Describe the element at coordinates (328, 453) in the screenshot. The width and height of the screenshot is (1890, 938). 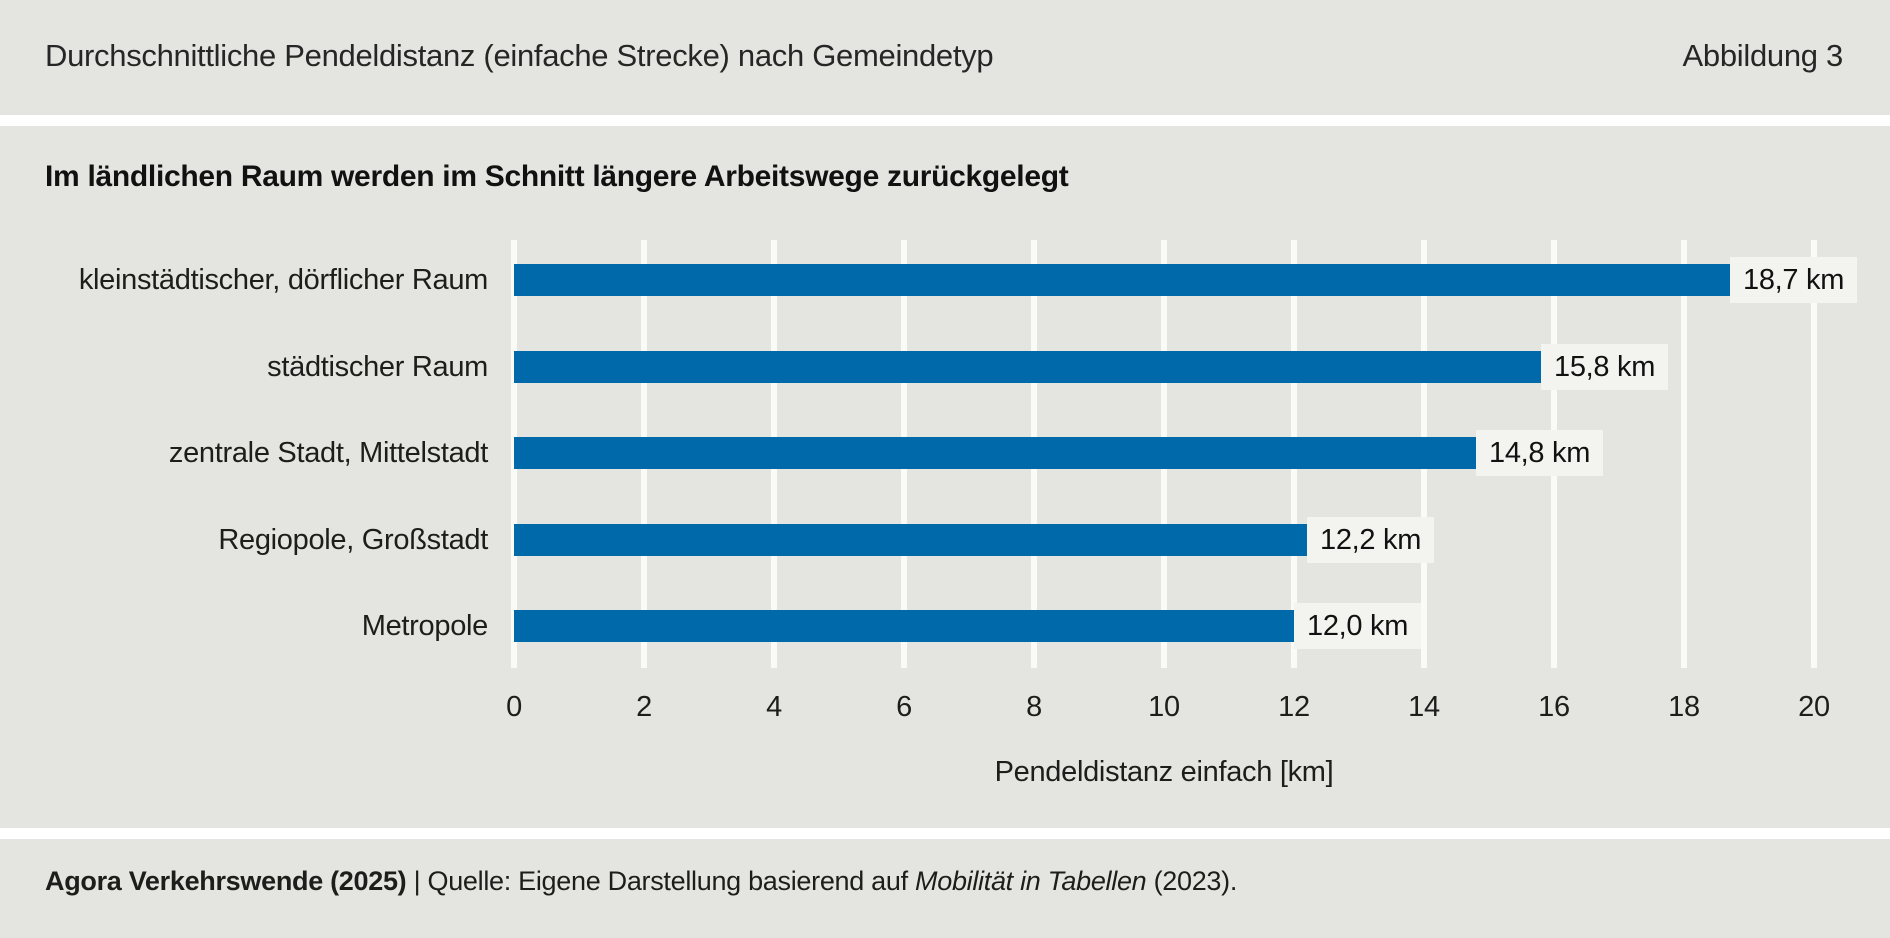
I see `category-label: zentrale Stadt, Mittelstadt` at that location.